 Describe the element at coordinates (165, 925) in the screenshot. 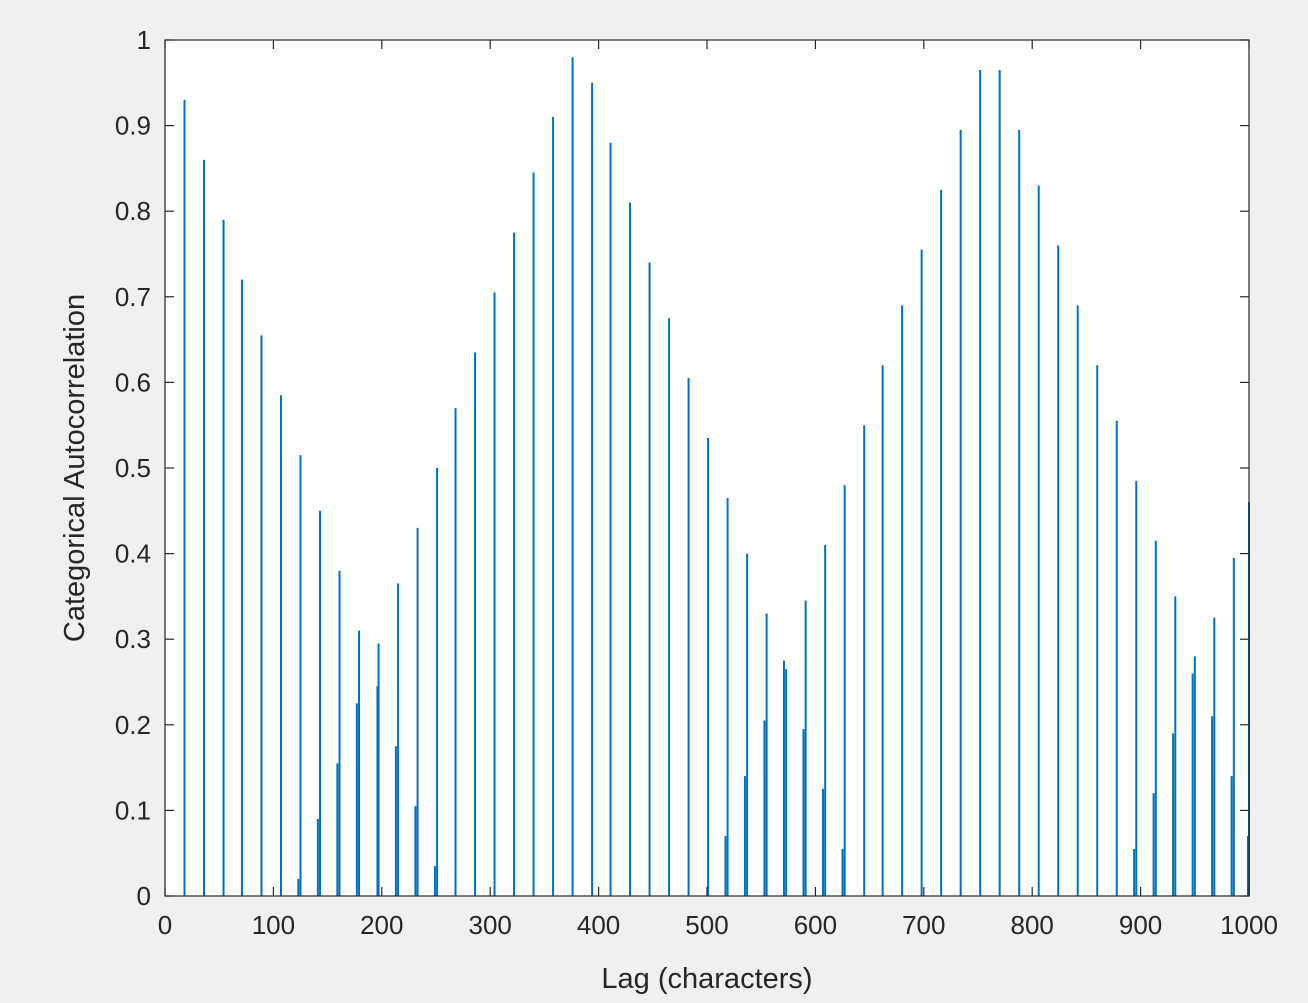

I see `x-tick-label-0: 0` at that location.